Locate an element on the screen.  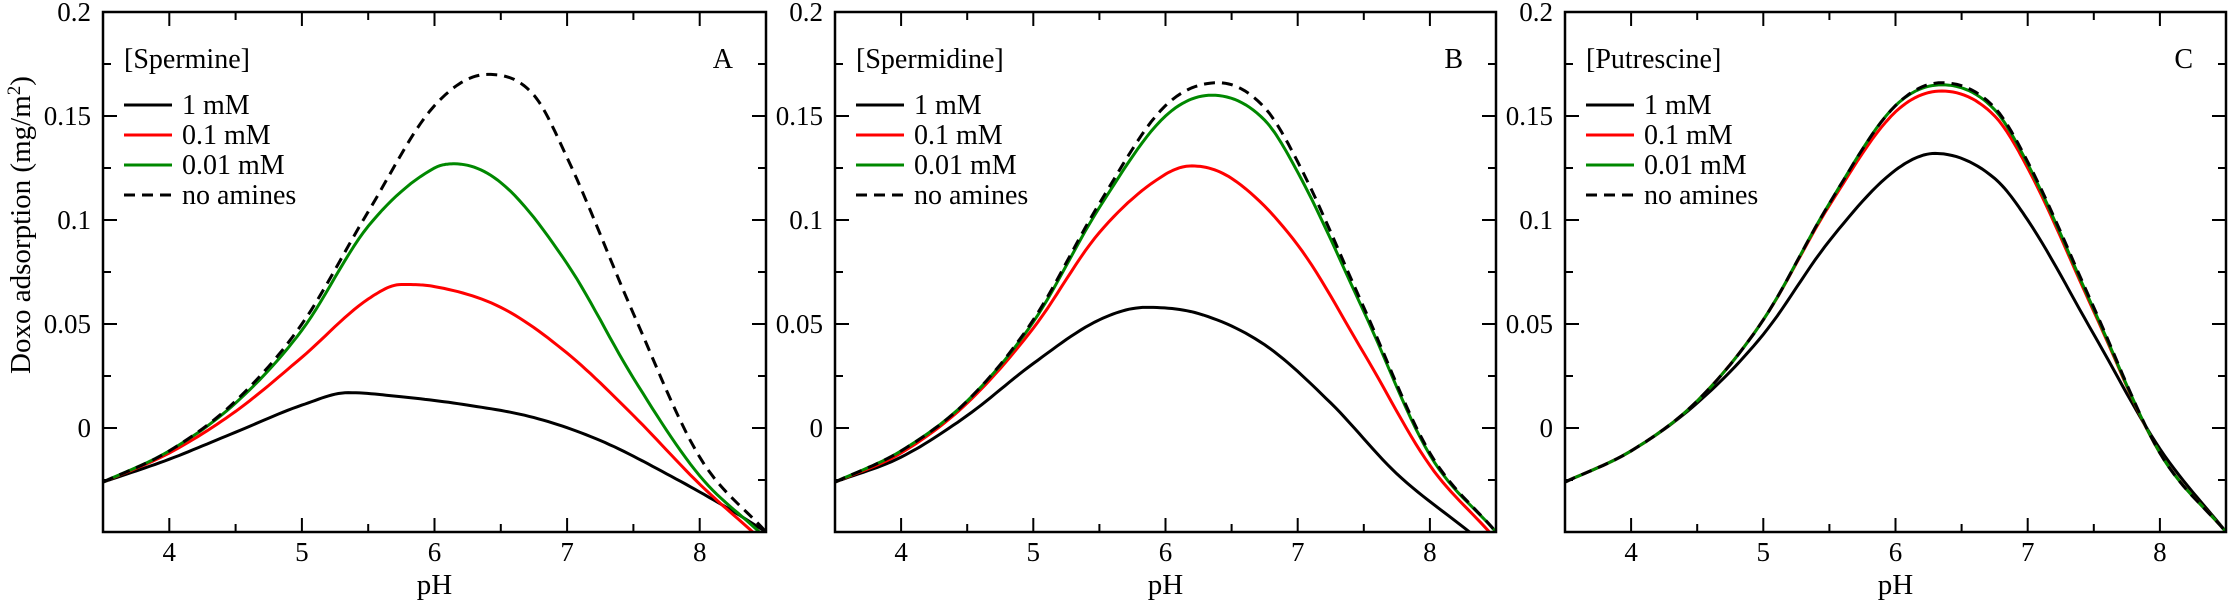
y-axis-label: Doxo adsorption (mg/m2) is located at coordinates (20, 225).